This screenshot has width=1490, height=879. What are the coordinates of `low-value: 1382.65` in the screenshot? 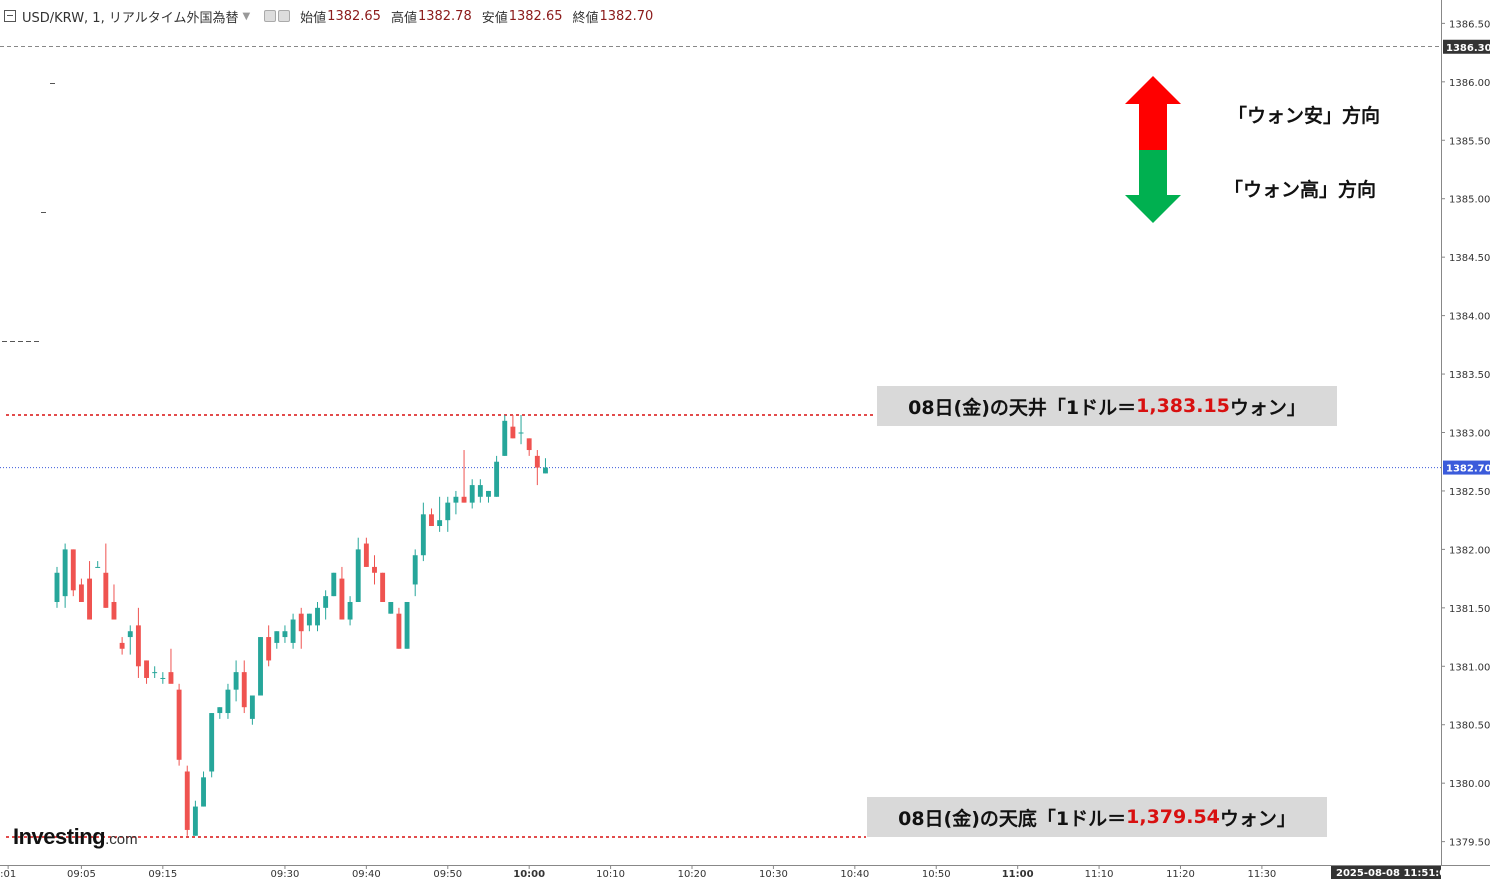 It's located at (535, 16).